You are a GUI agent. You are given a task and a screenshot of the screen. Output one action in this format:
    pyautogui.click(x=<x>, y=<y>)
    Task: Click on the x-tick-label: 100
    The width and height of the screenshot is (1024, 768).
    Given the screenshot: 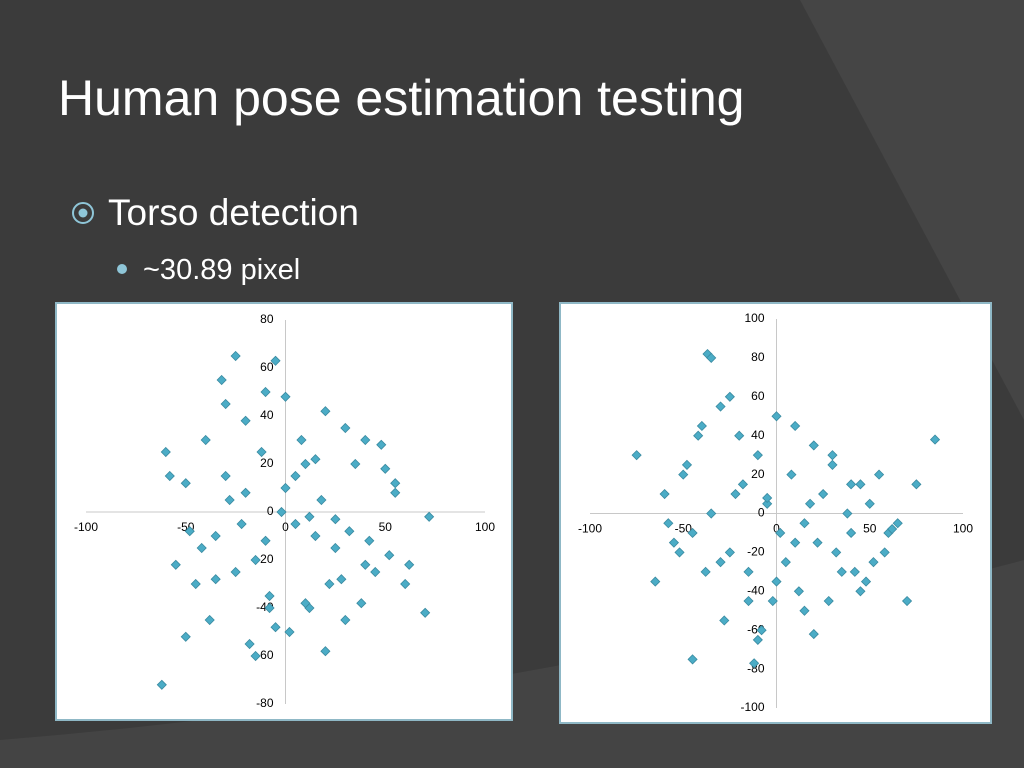 What is the action you would take?
    pyautogui.click(x=963, y=529)
    